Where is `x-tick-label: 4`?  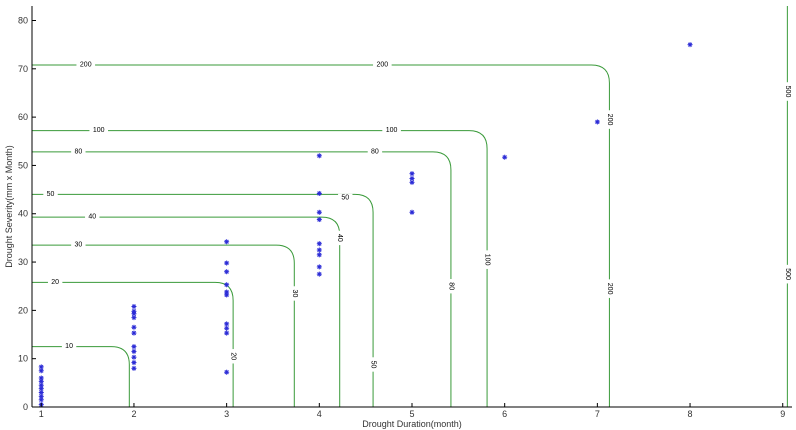
x-tick-label: 4 is located at coordinates (319, 414).